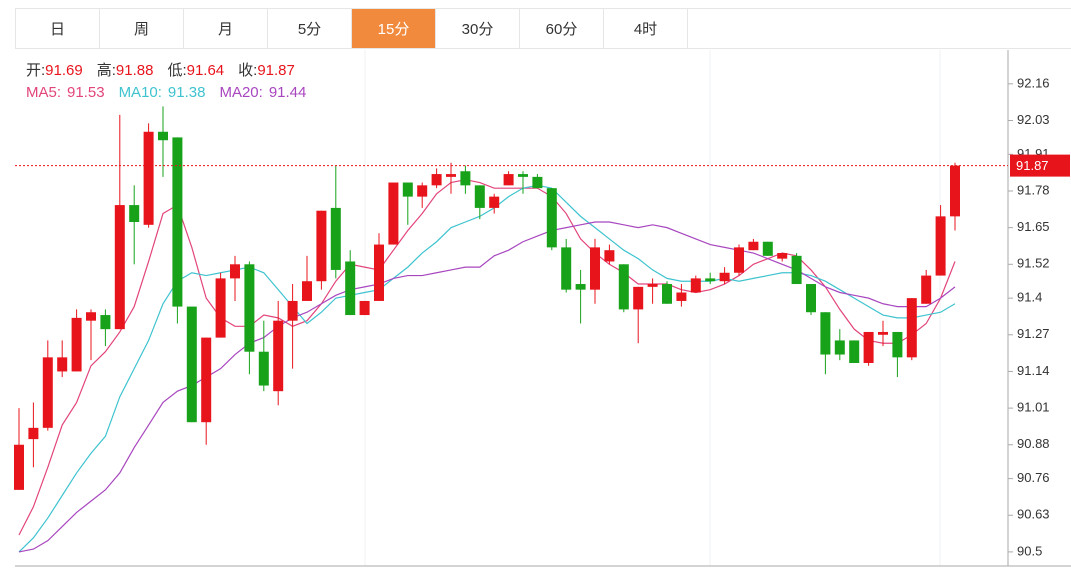 The image size is (1071, 571). I want to click on period-tabs: 日周月 5分 15分 30分 60分 4时, so click(543, 28).